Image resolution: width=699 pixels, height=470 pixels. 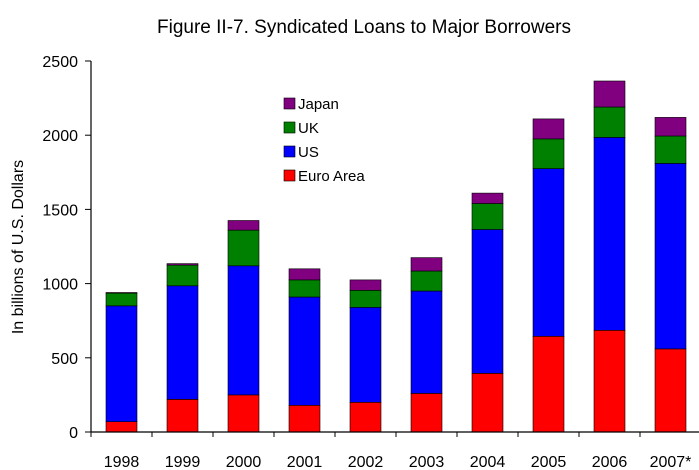 What do you see at coordinates (610, 462) in the screenshot?
I see `x-tick-label: 2006` at bounding box center [610, 462].